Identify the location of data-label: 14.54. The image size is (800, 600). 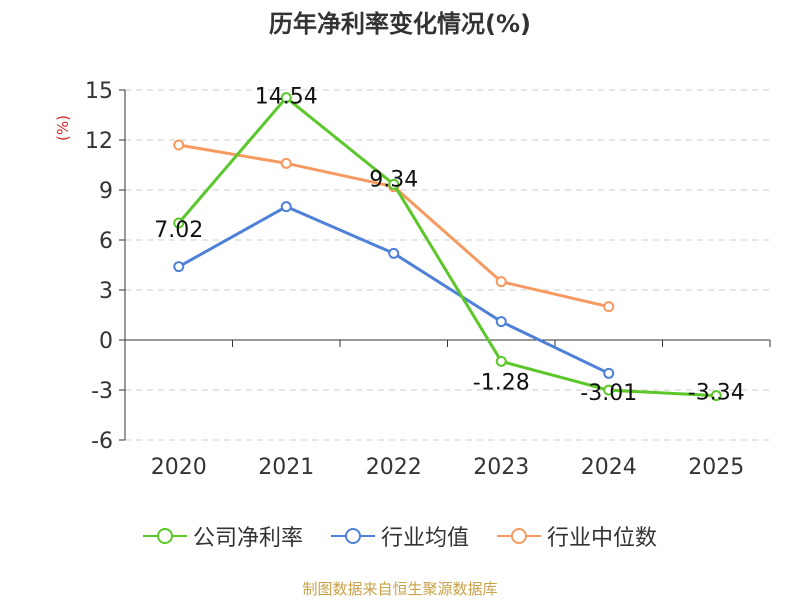
(286, 97).